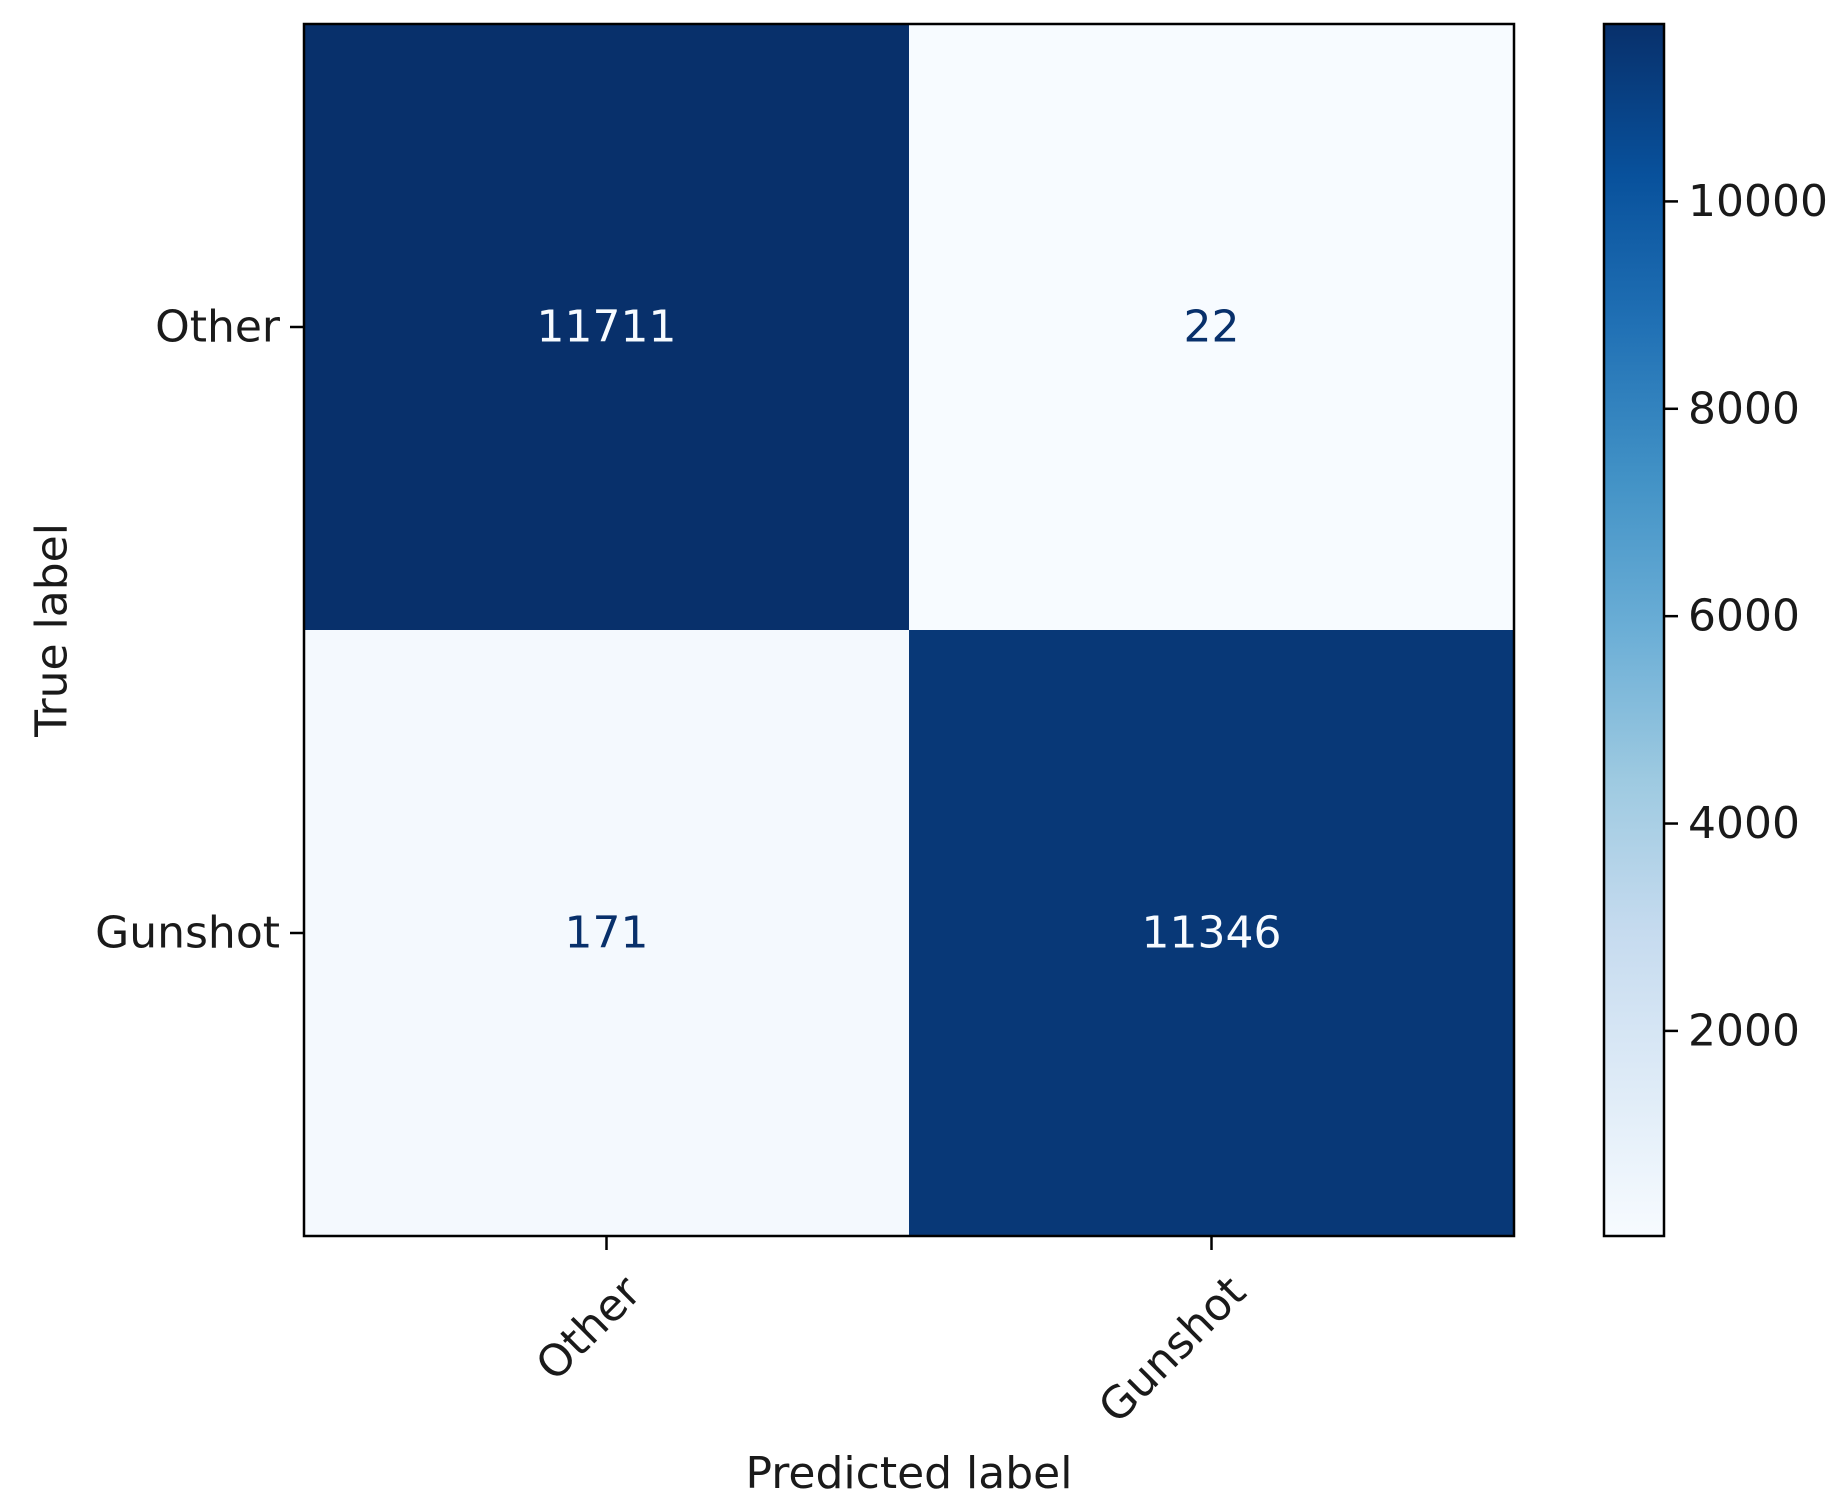  I want to click on y-tick-label: Other, so click(218, 327).